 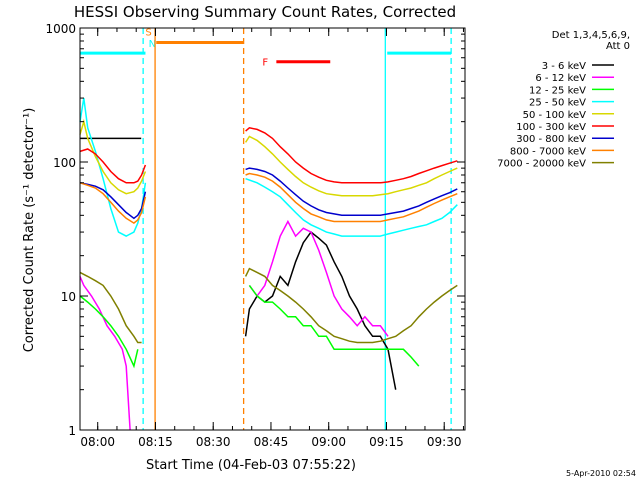 I want to click on timestamp: 5-Apr-2010 02:54, so click(x=601, y=473).